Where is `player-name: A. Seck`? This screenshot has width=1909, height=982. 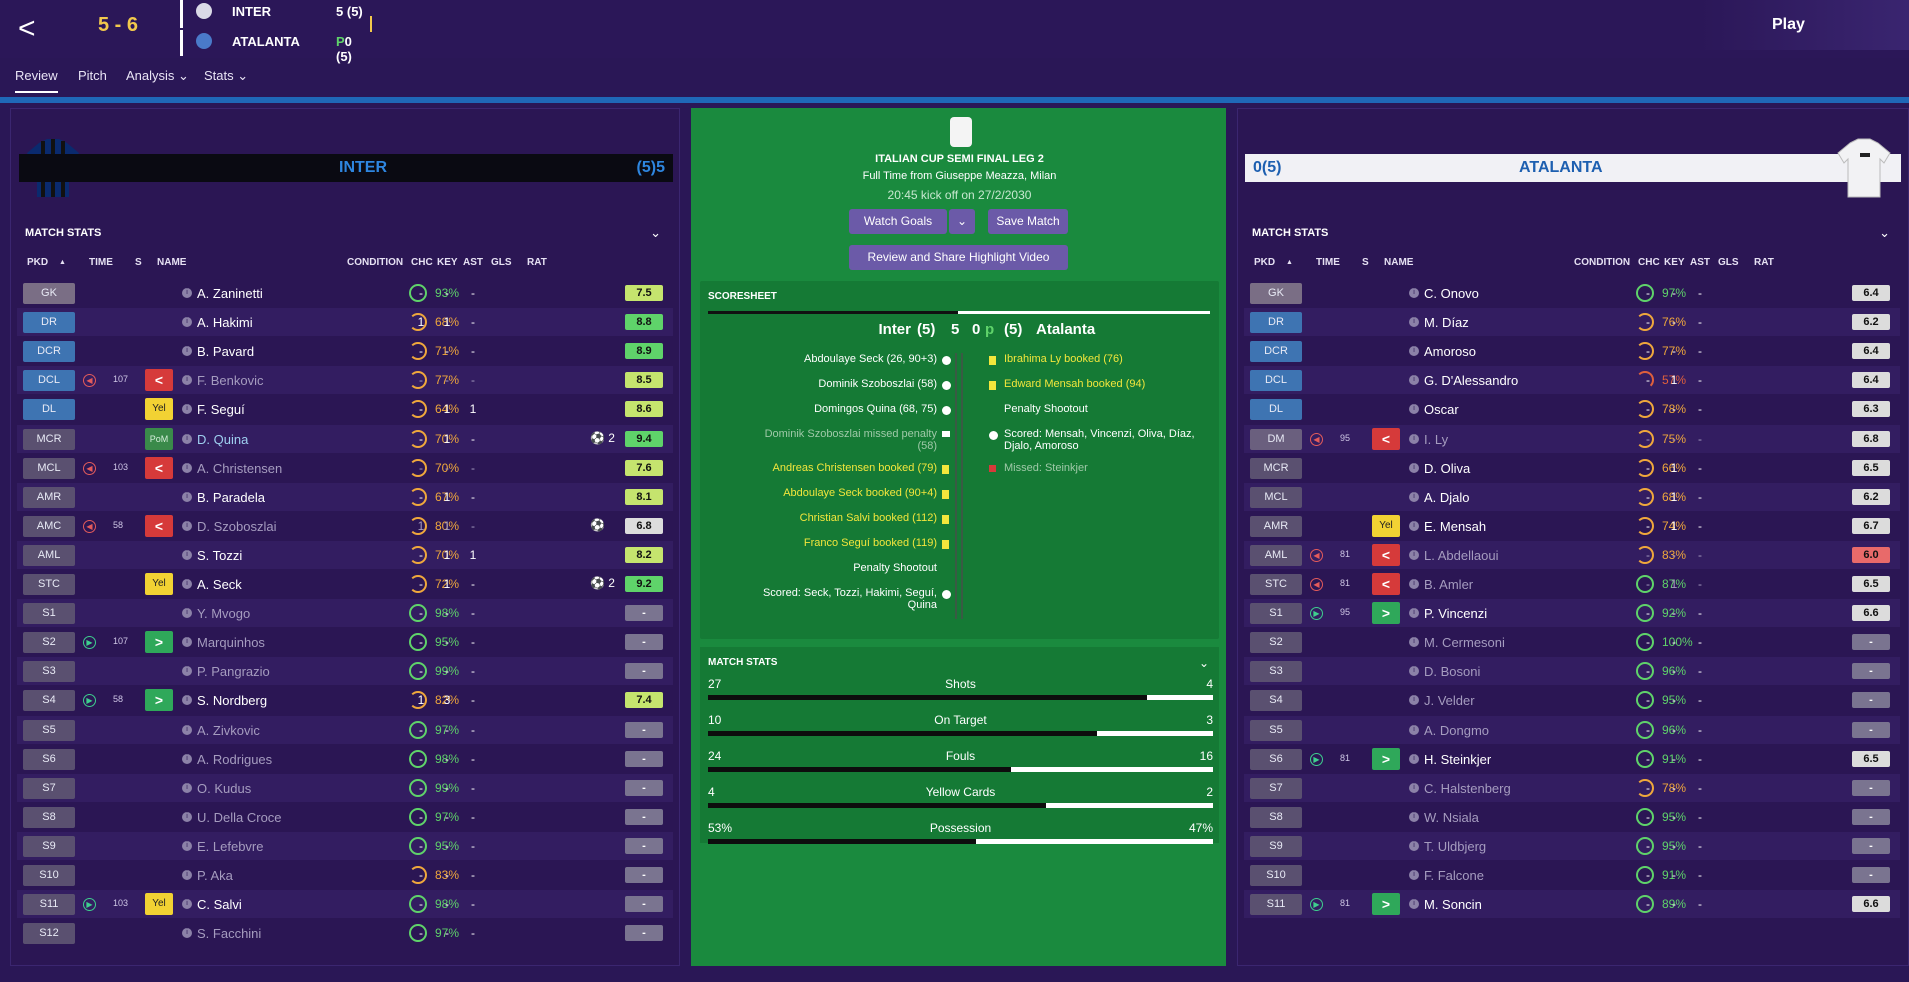
player-name: A. Seck is located at coordinates (219, 584).